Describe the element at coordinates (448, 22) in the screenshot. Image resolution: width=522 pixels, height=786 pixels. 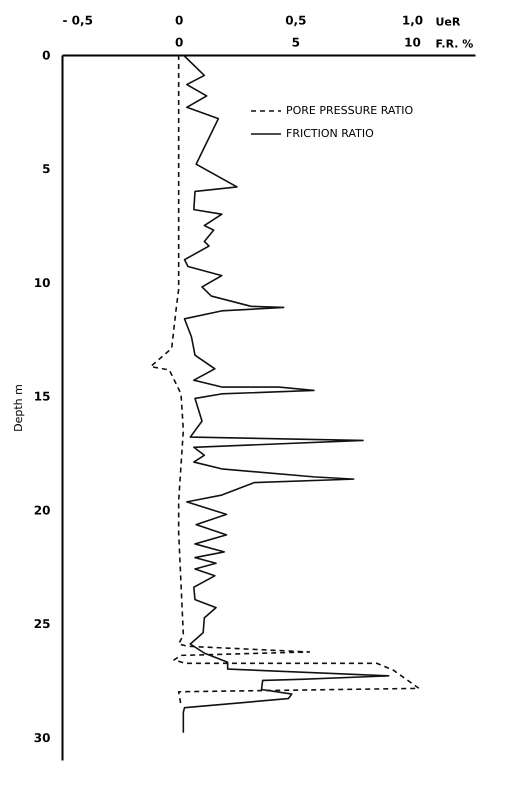
I see `x-axis-title: UeR` at that location.